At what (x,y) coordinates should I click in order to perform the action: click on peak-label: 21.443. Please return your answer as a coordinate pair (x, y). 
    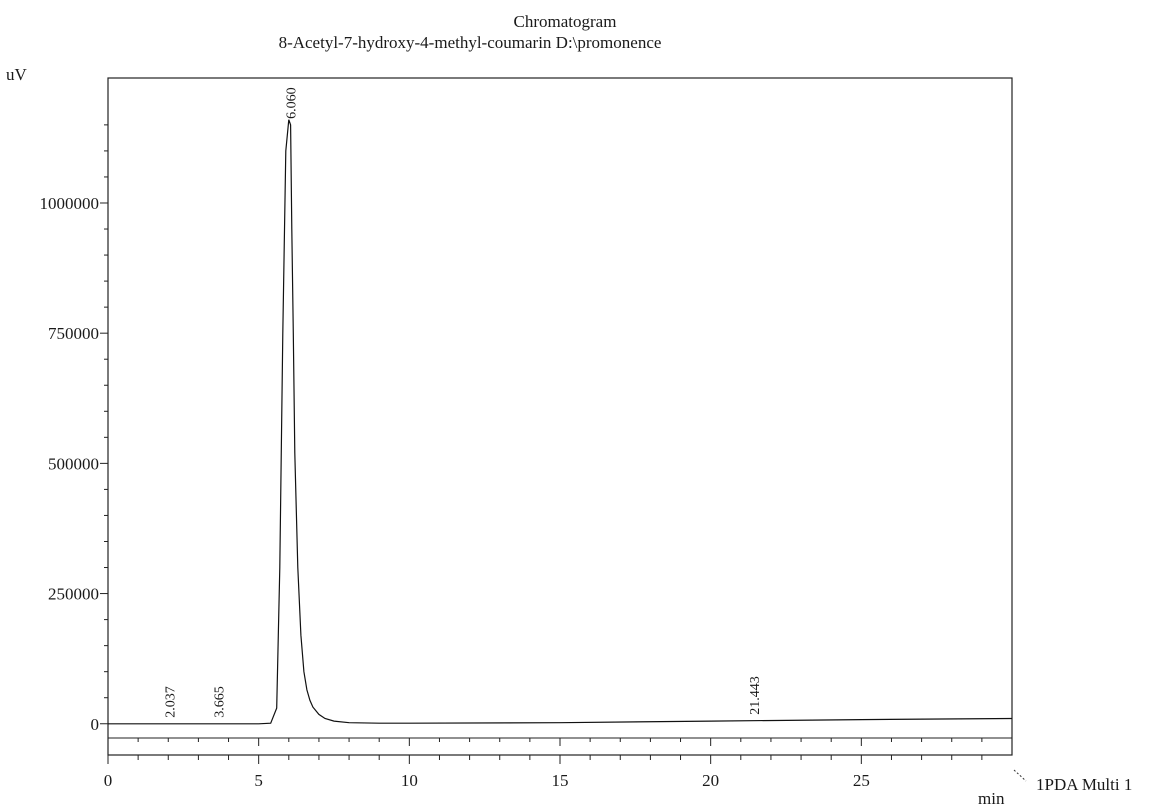
    Looking at the image, I should click on (755, 695).